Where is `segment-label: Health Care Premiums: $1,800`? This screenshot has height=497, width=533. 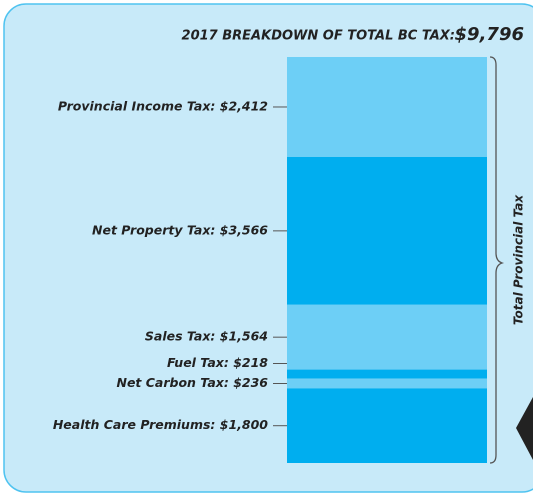
segment-label: Health Care Premiums: $1,800 is located at coordinates (160, 424).